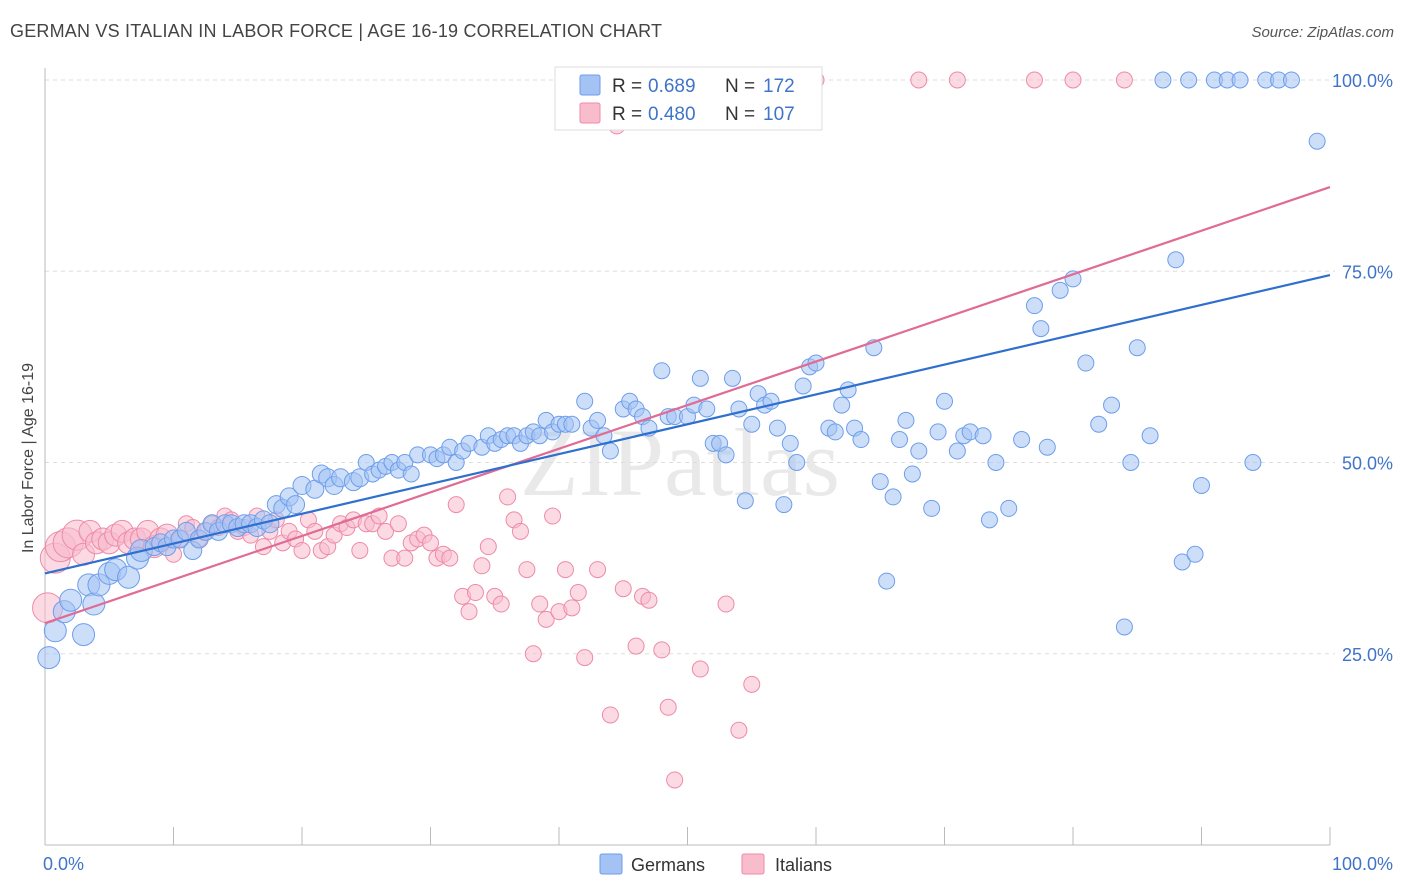 The height and width of the screenshot is (892, 1406). What do you see at coordinates (590, 85) in the screenshot?
I see `germans-swatch` at bounding box center [590, 85].